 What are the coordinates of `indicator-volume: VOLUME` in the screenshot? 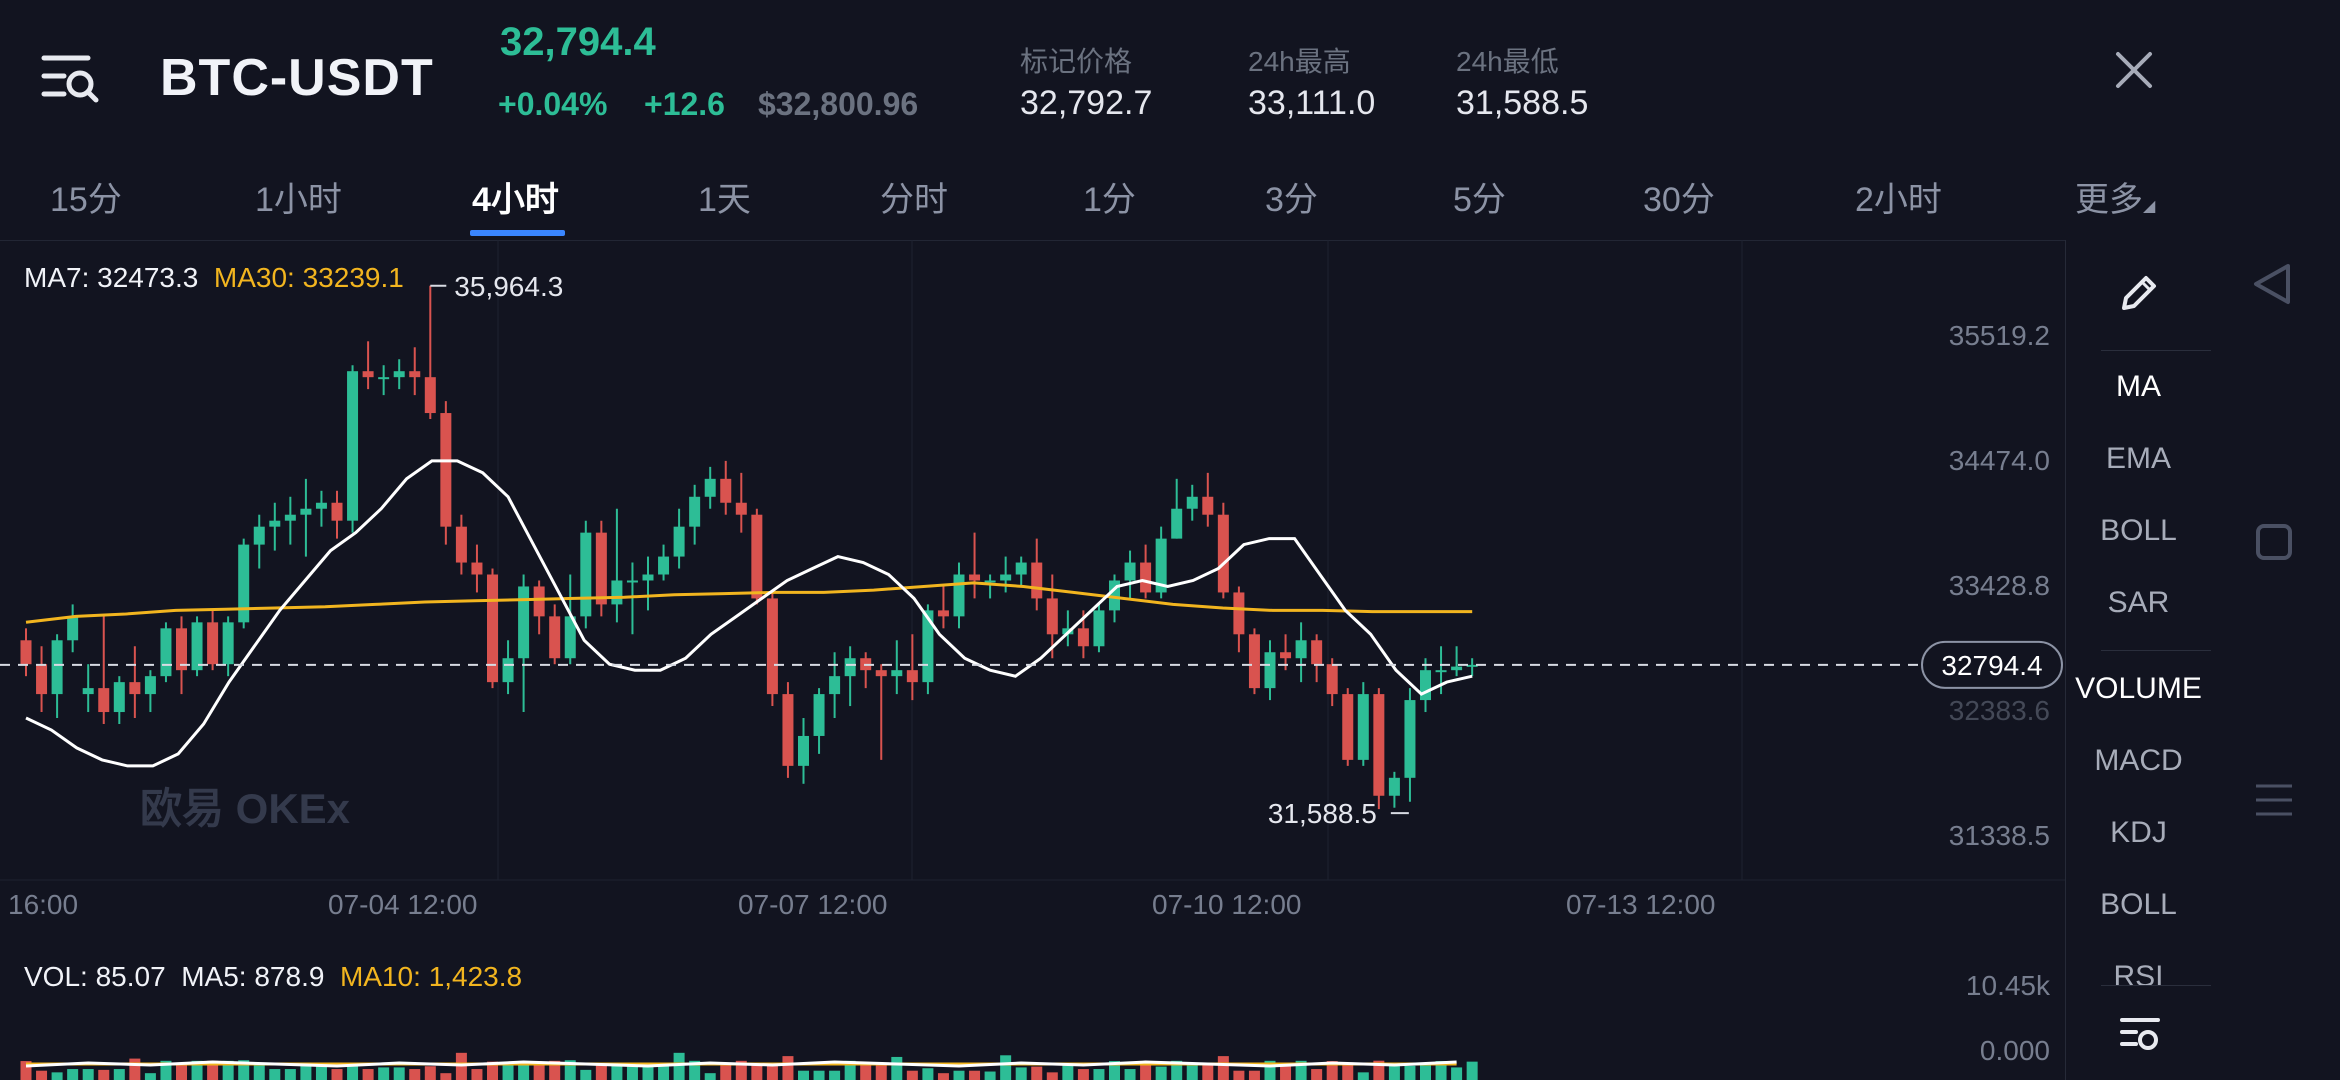 It's located at (2138, 688).